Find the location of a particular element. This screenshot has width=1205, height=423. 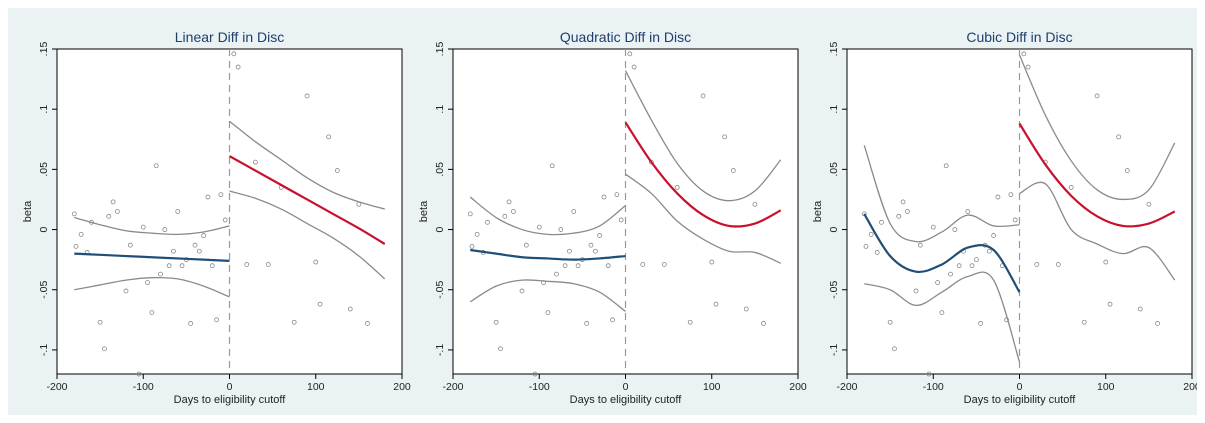

y-tick-label: .15 is located at coordinates (44, 49).